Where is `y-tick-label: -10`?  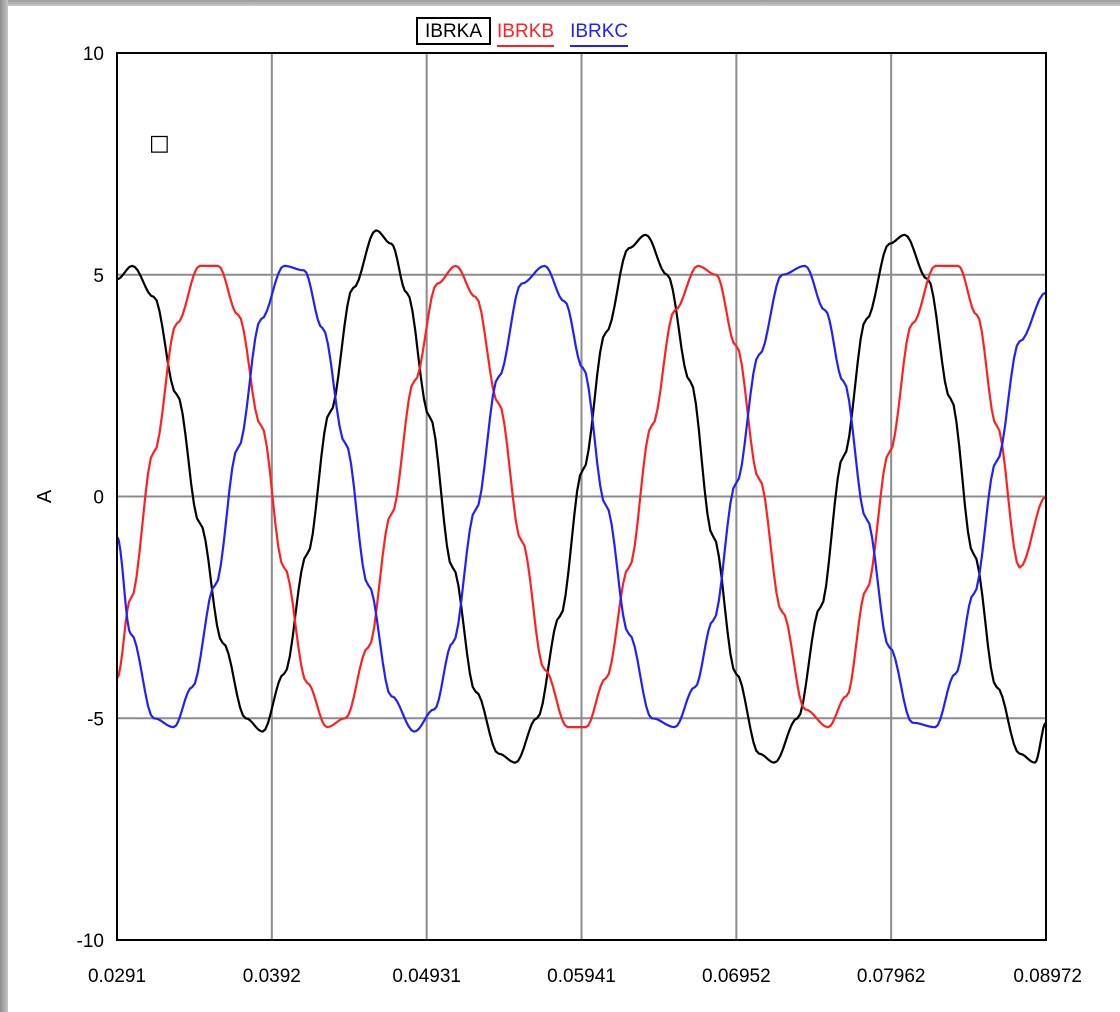
y-tick-label: -10 is located at coordinates (90, 941).